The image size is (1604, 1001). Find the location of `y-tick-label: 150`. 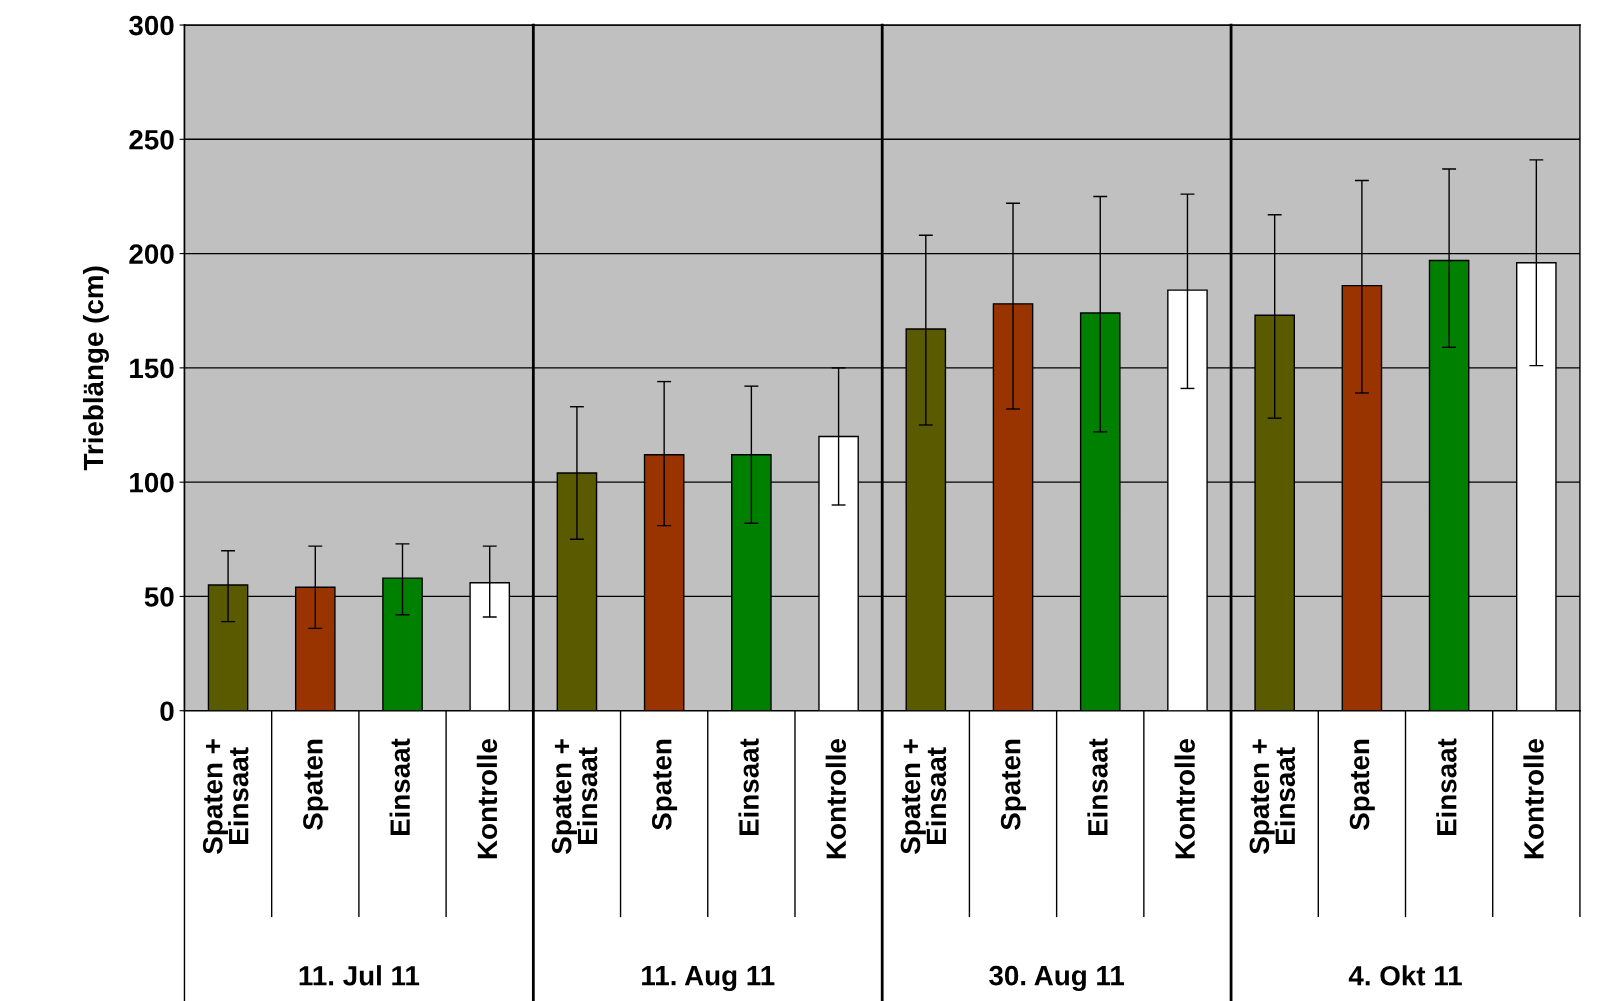

y-tick-label: 150 is located at coordinates (152, 368).